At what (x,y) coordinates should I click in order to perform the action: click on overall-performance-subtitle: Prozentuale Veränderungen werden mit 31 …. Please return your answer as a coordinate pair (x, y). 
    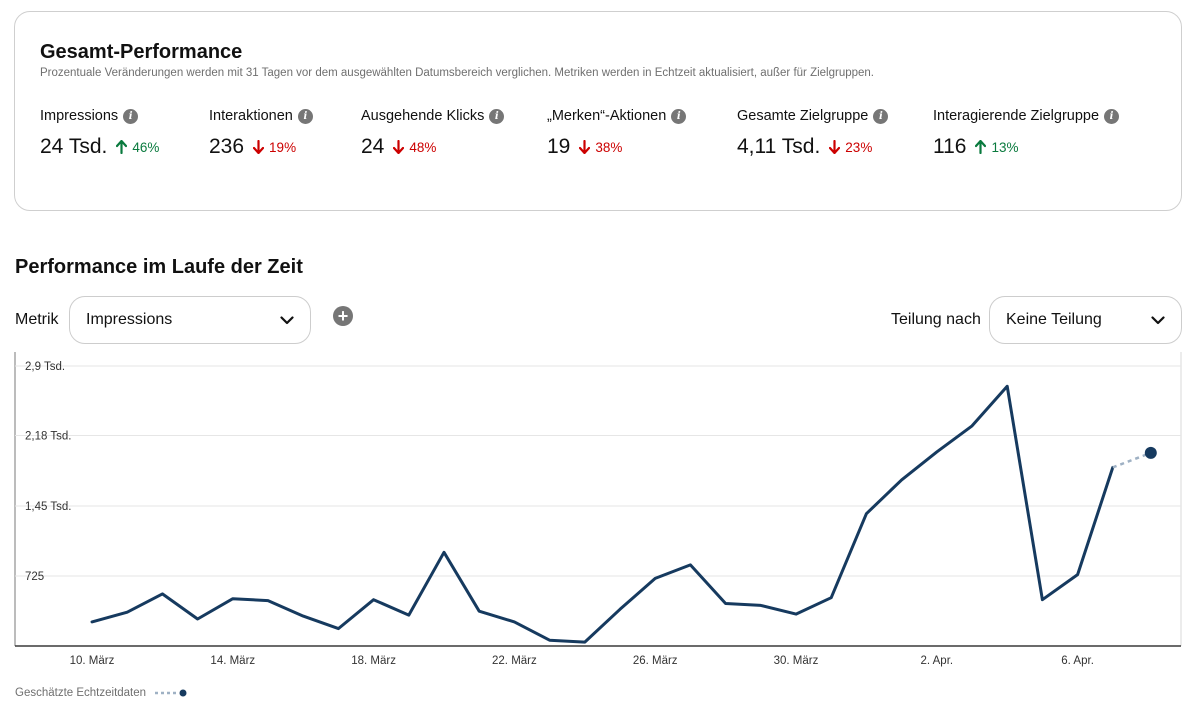
    Looking at the image, I should click on (457, 73).